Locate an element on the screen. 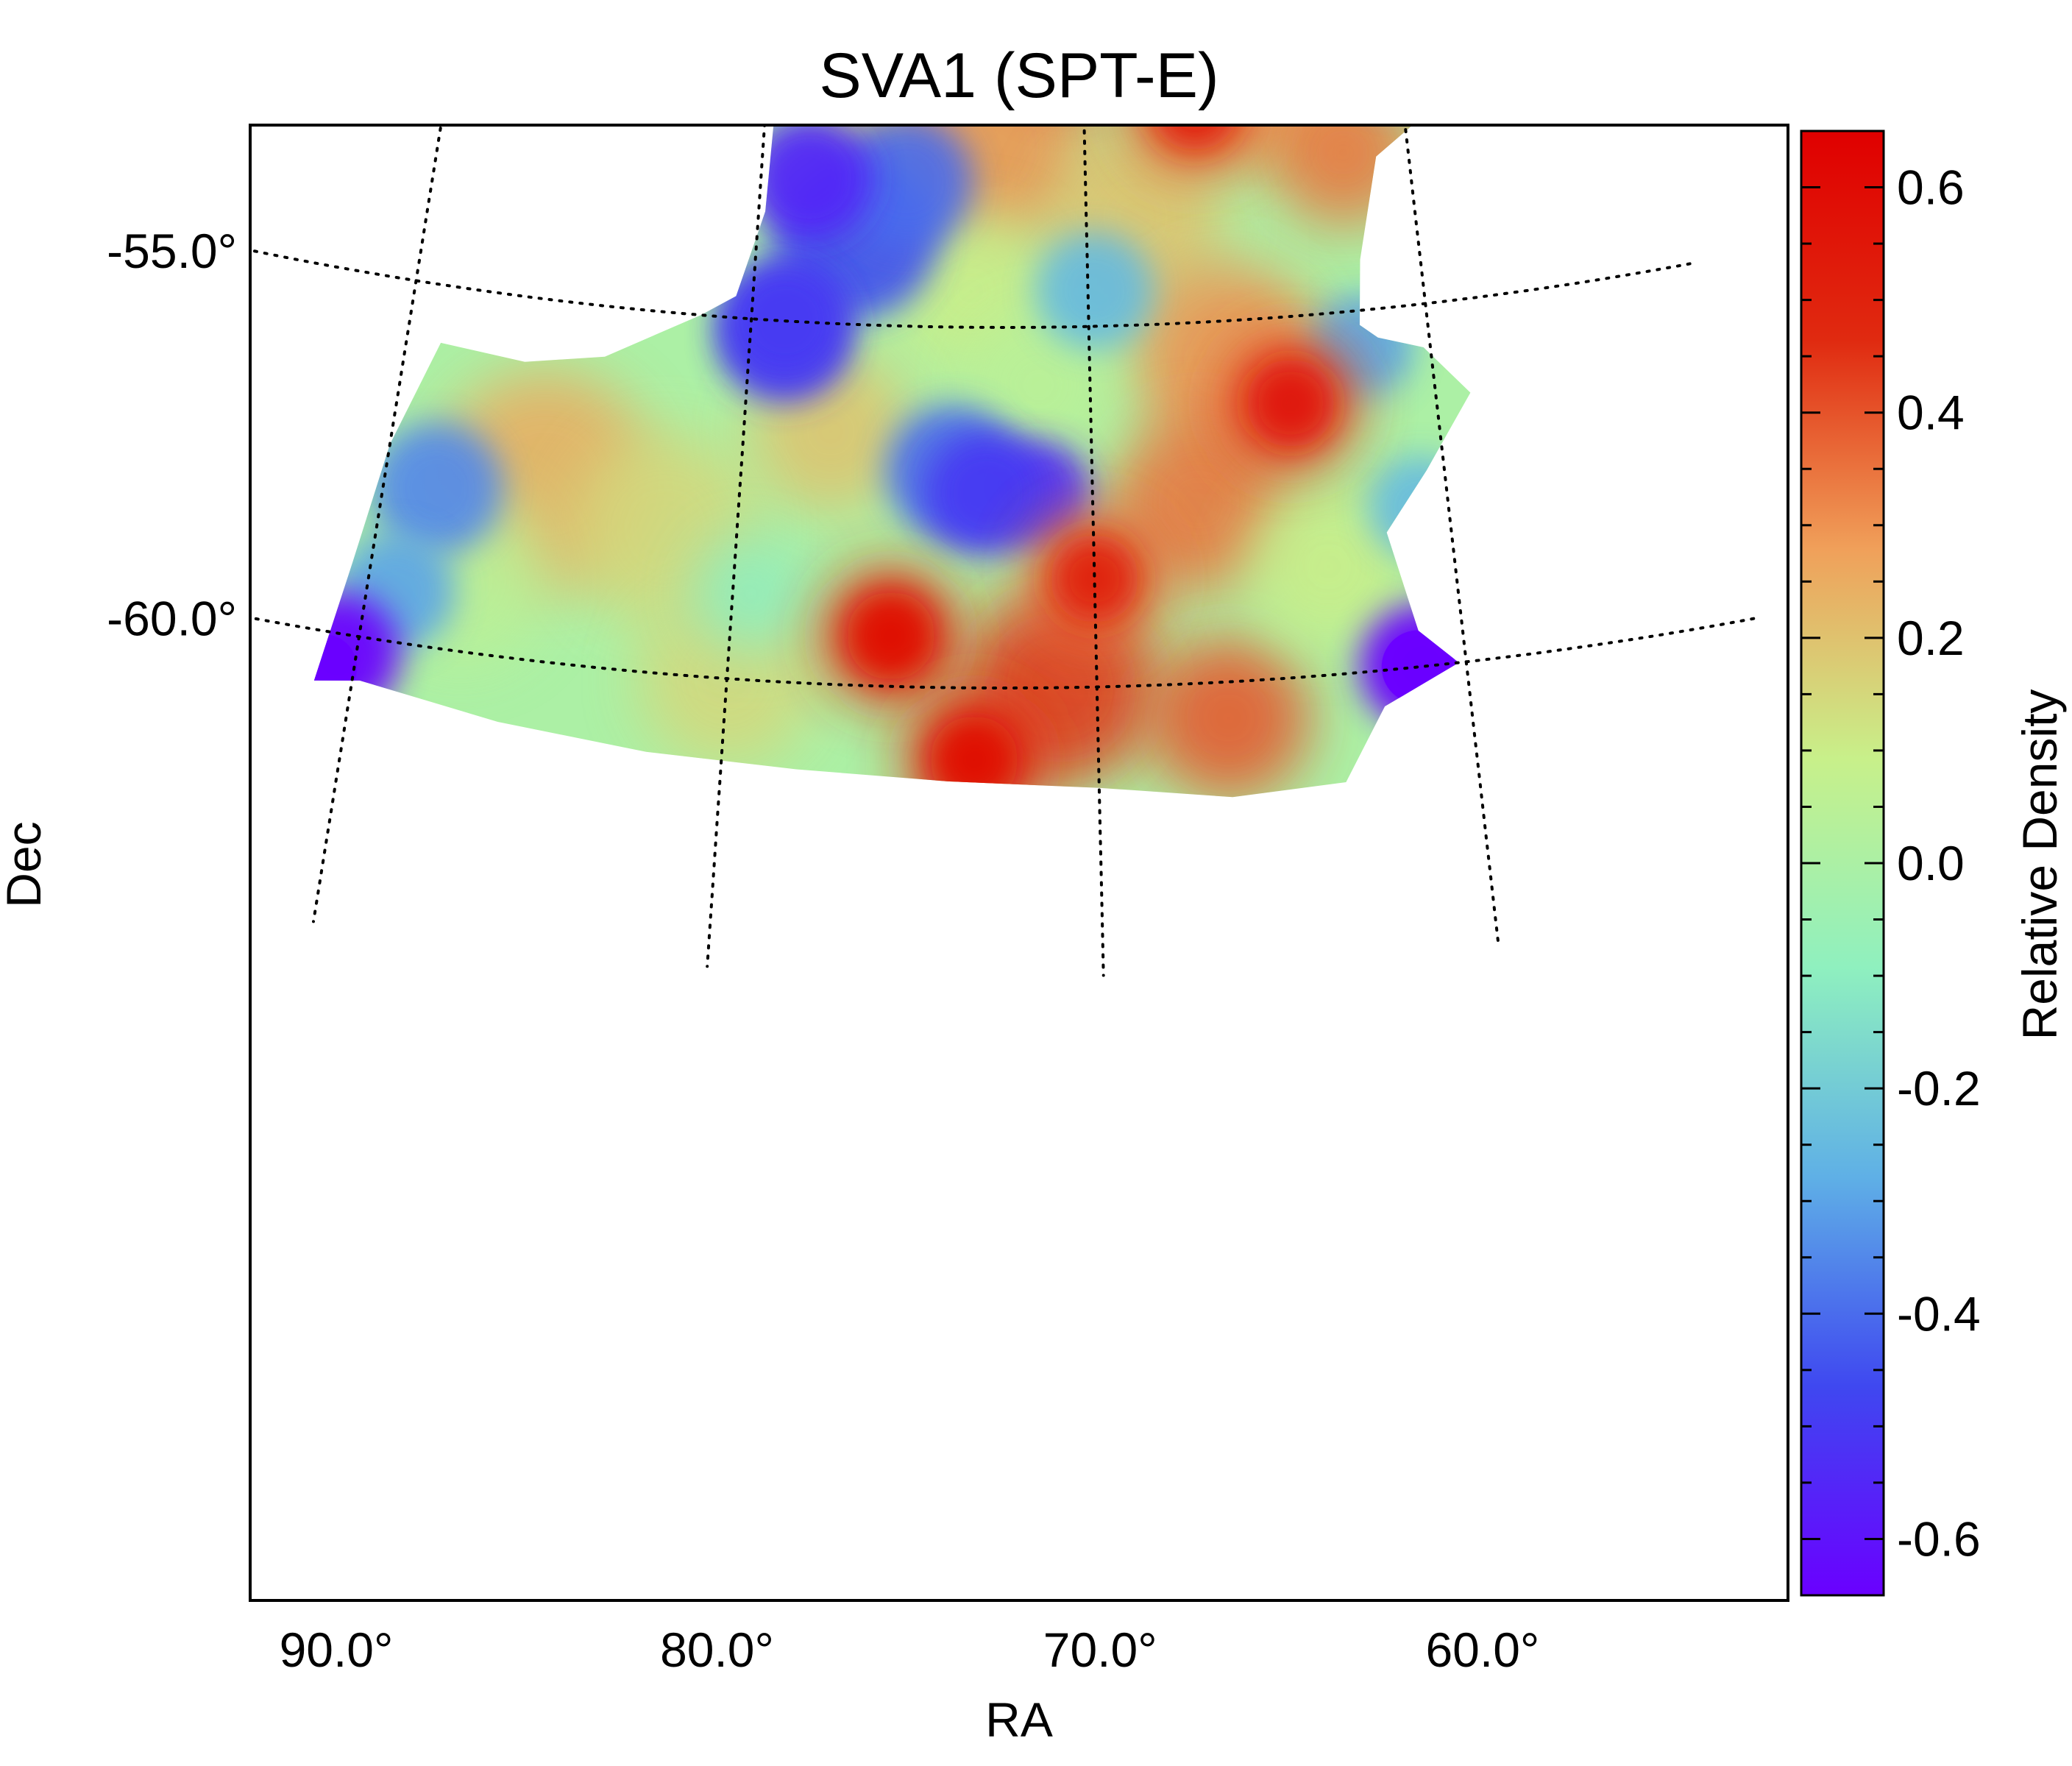 The image size is (2072, 1766). colorbar-ticks: 0.6 0.4 0.2 0.0 -0.2 -0.4 -0.6 is located at coordinates (1891, 863).